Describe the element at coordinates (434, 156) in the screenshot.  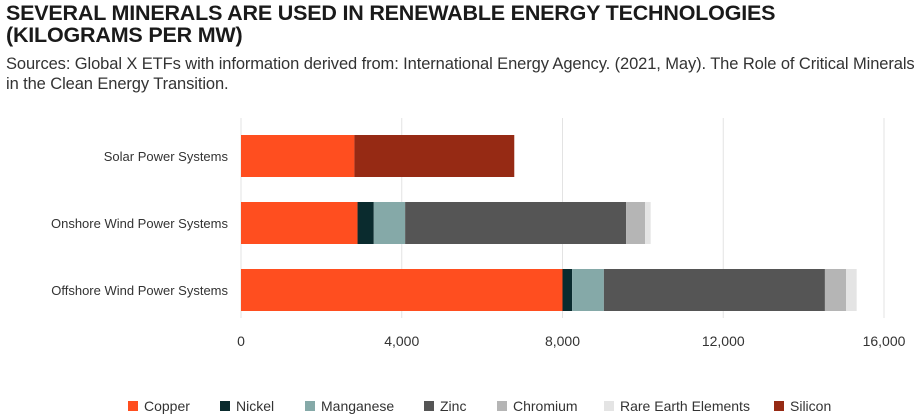
I see `bar-segment-silicon` at that location.